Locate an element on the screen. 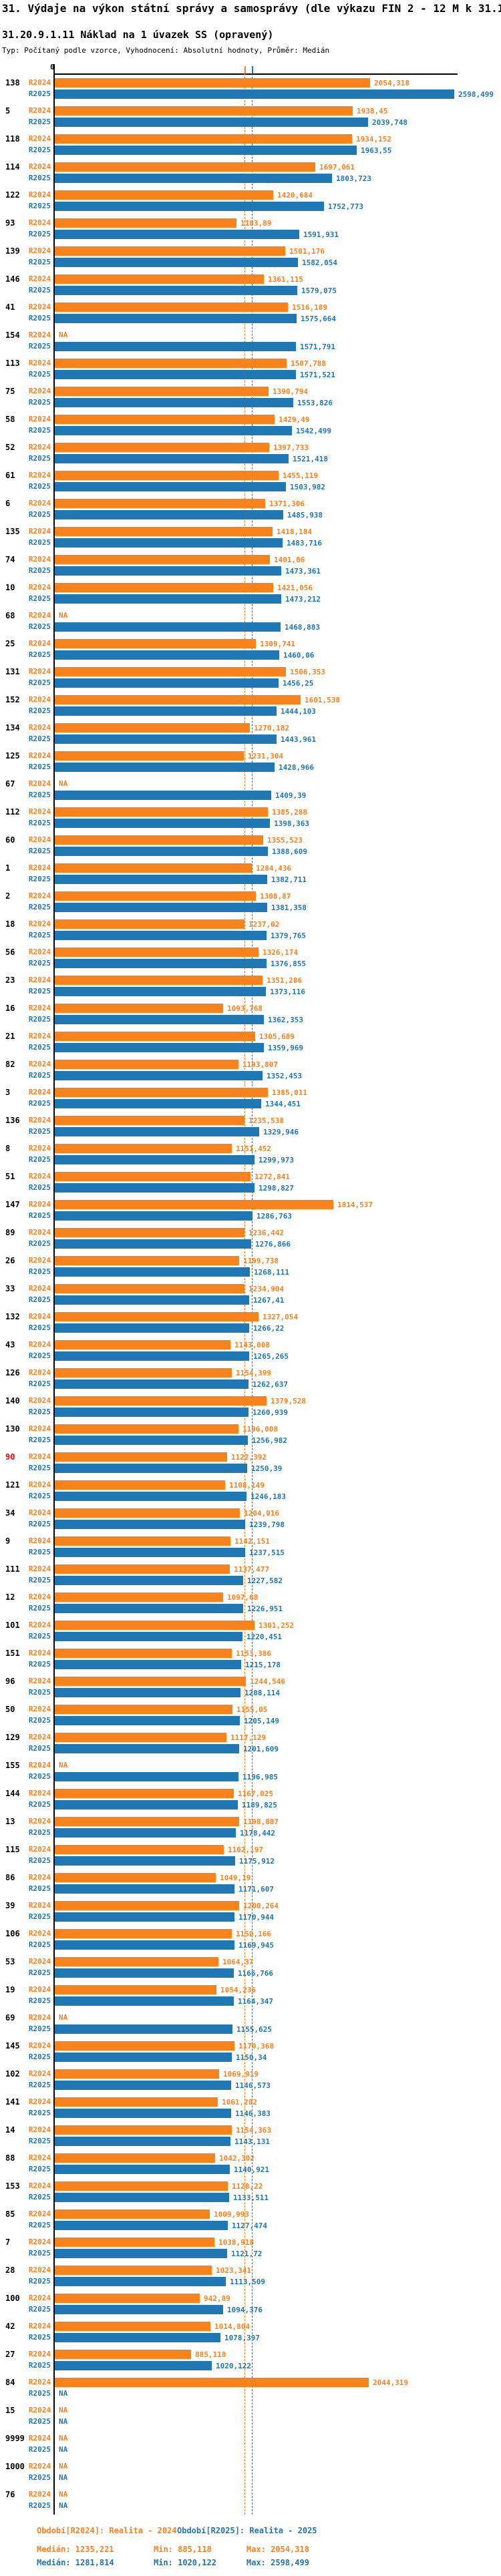  value-label-r2025: 1382,711 is located at coordinates (289, 879).